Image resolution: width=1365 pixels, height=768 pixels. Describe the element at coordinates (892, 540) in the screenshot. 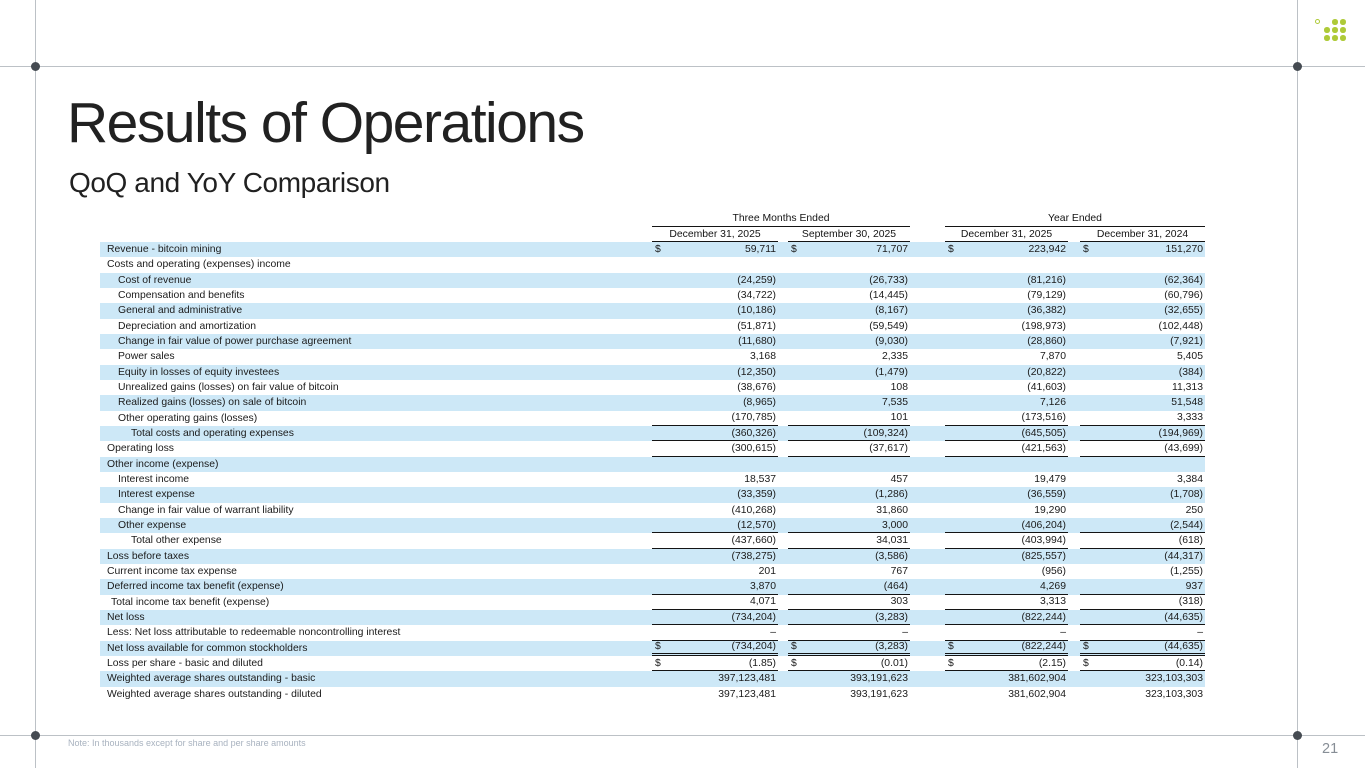

I see `value-text: 34,031` at that location.